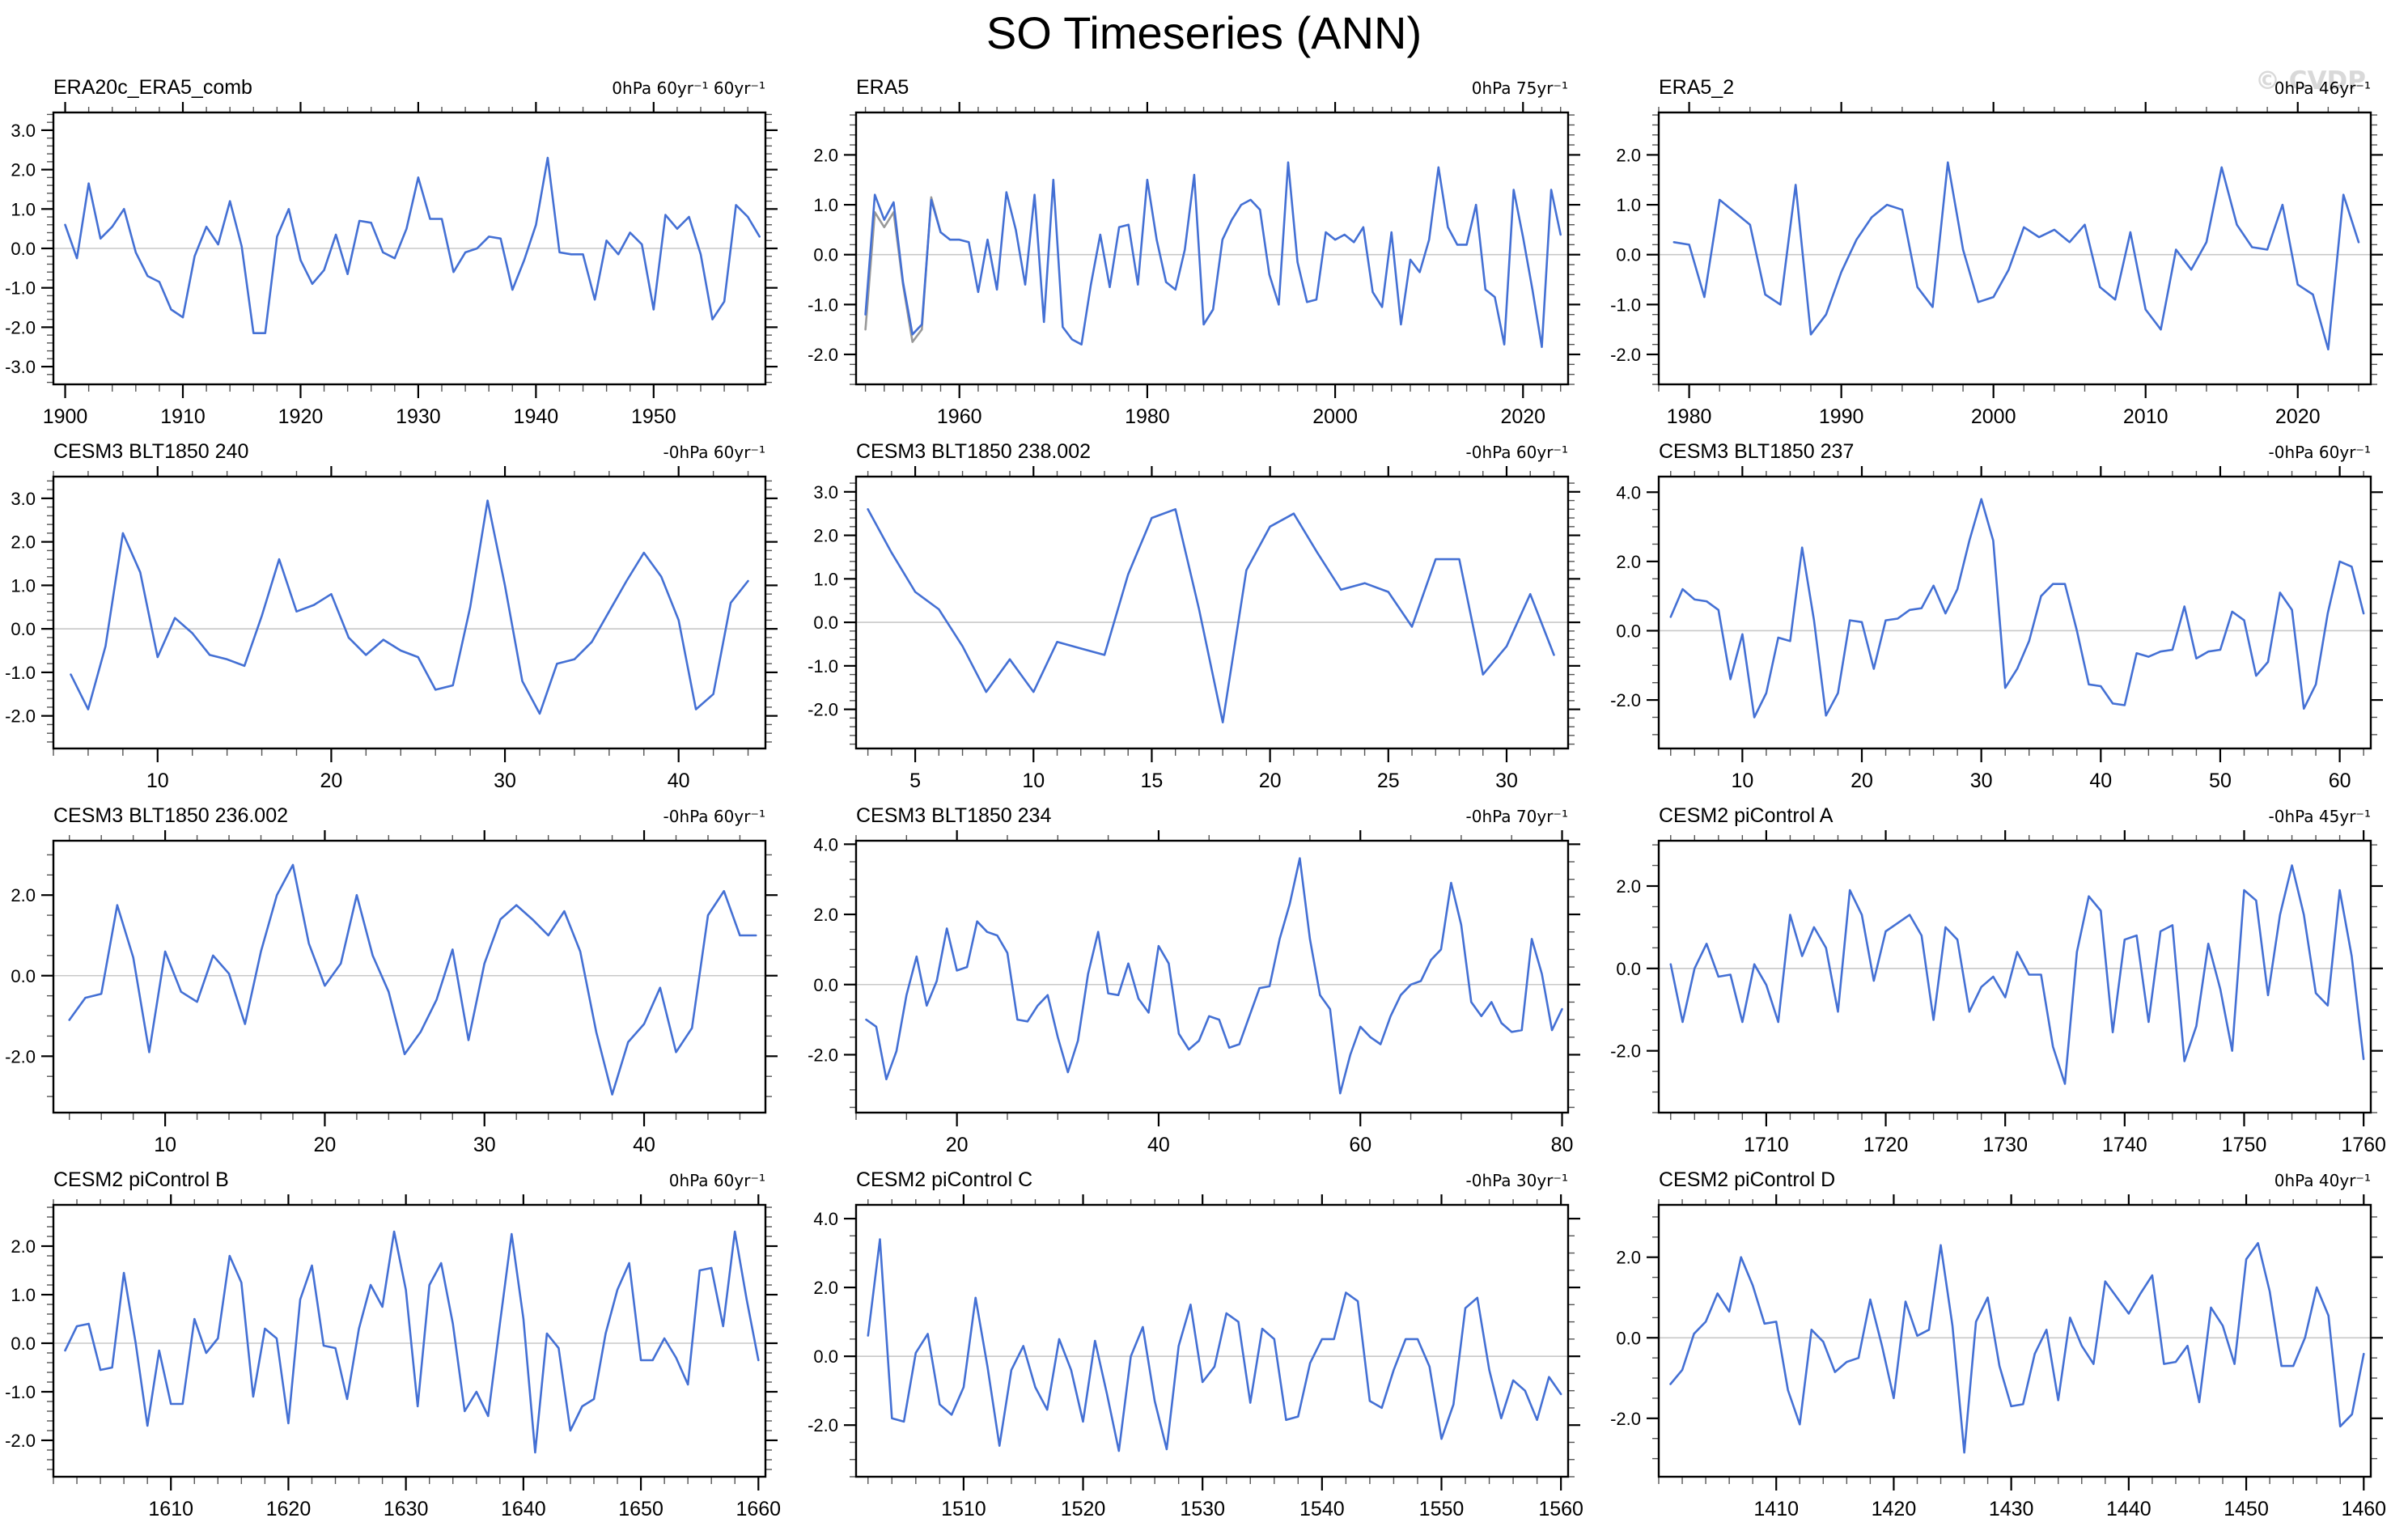  Describe the element at coordinates (1204, 47) in the screenshot. I see `page-header: SO Timeseries (ANN) © CVDP` at that location.